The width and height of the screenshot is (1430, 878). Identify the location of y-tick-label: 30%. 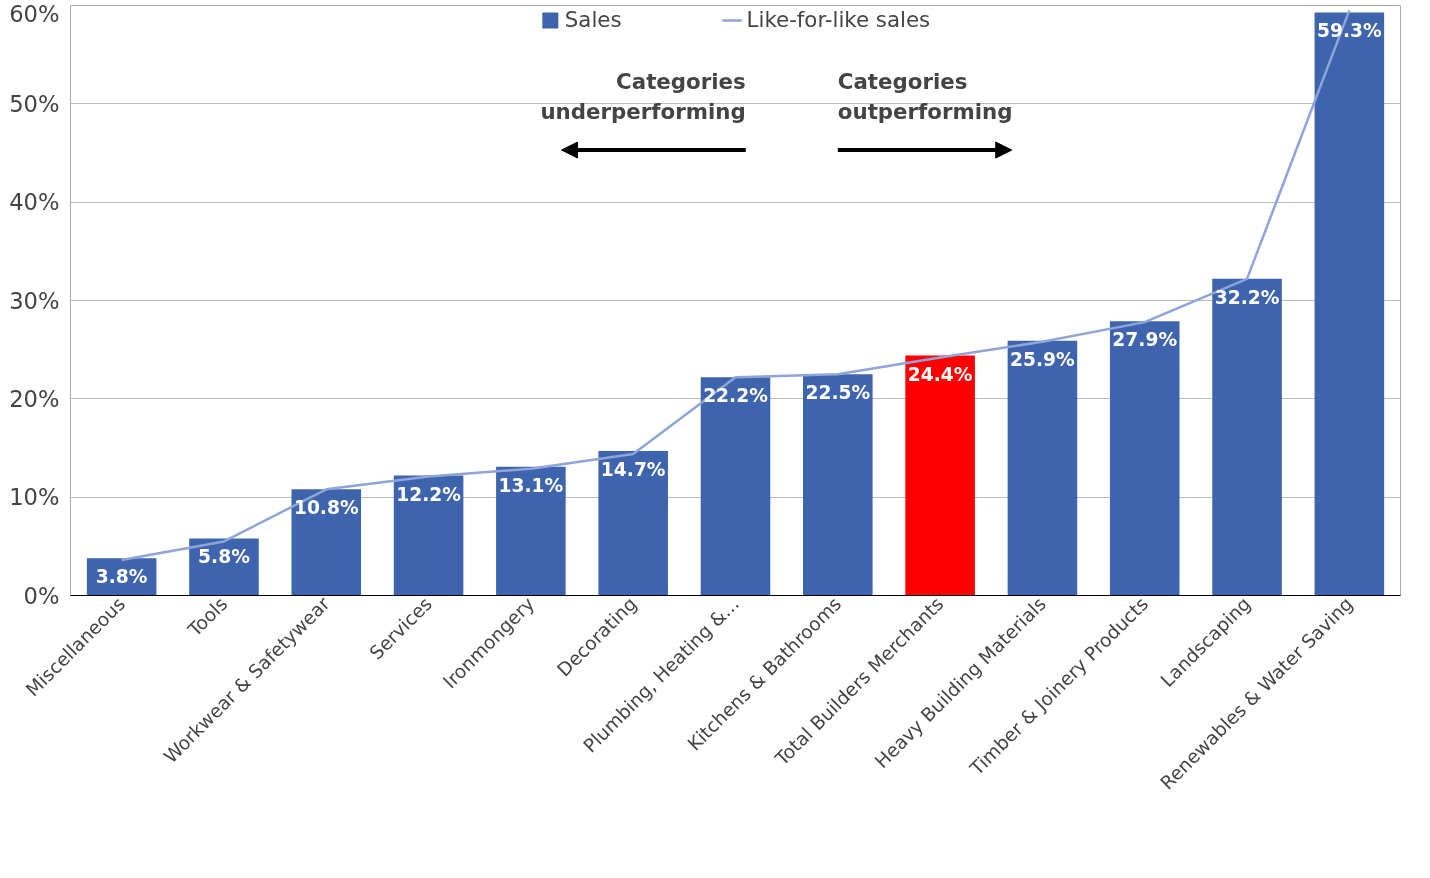
(34, 300).